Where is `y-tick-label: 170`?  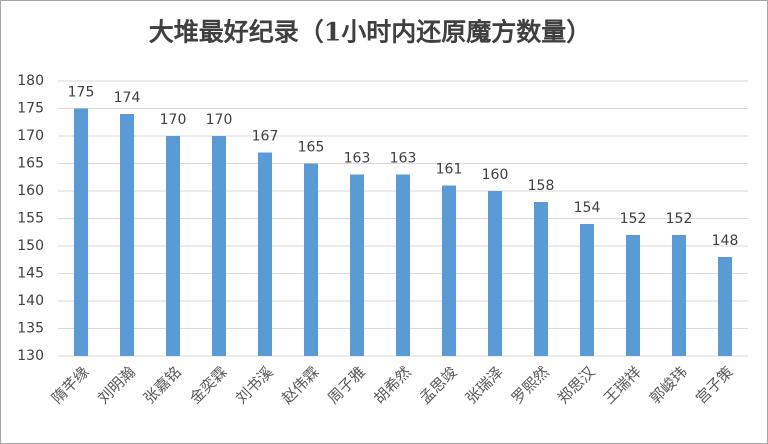 y-tick-label: 170 is located at coordinates (30, 136).